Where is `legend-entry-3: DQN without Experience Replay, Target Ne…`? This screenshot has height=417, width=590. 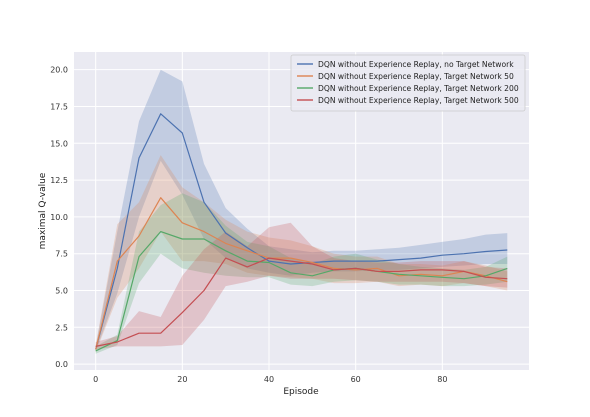 legend-entry-3: DQN without Experience Replay, Target Ne… is located at coordinates (418, 88).